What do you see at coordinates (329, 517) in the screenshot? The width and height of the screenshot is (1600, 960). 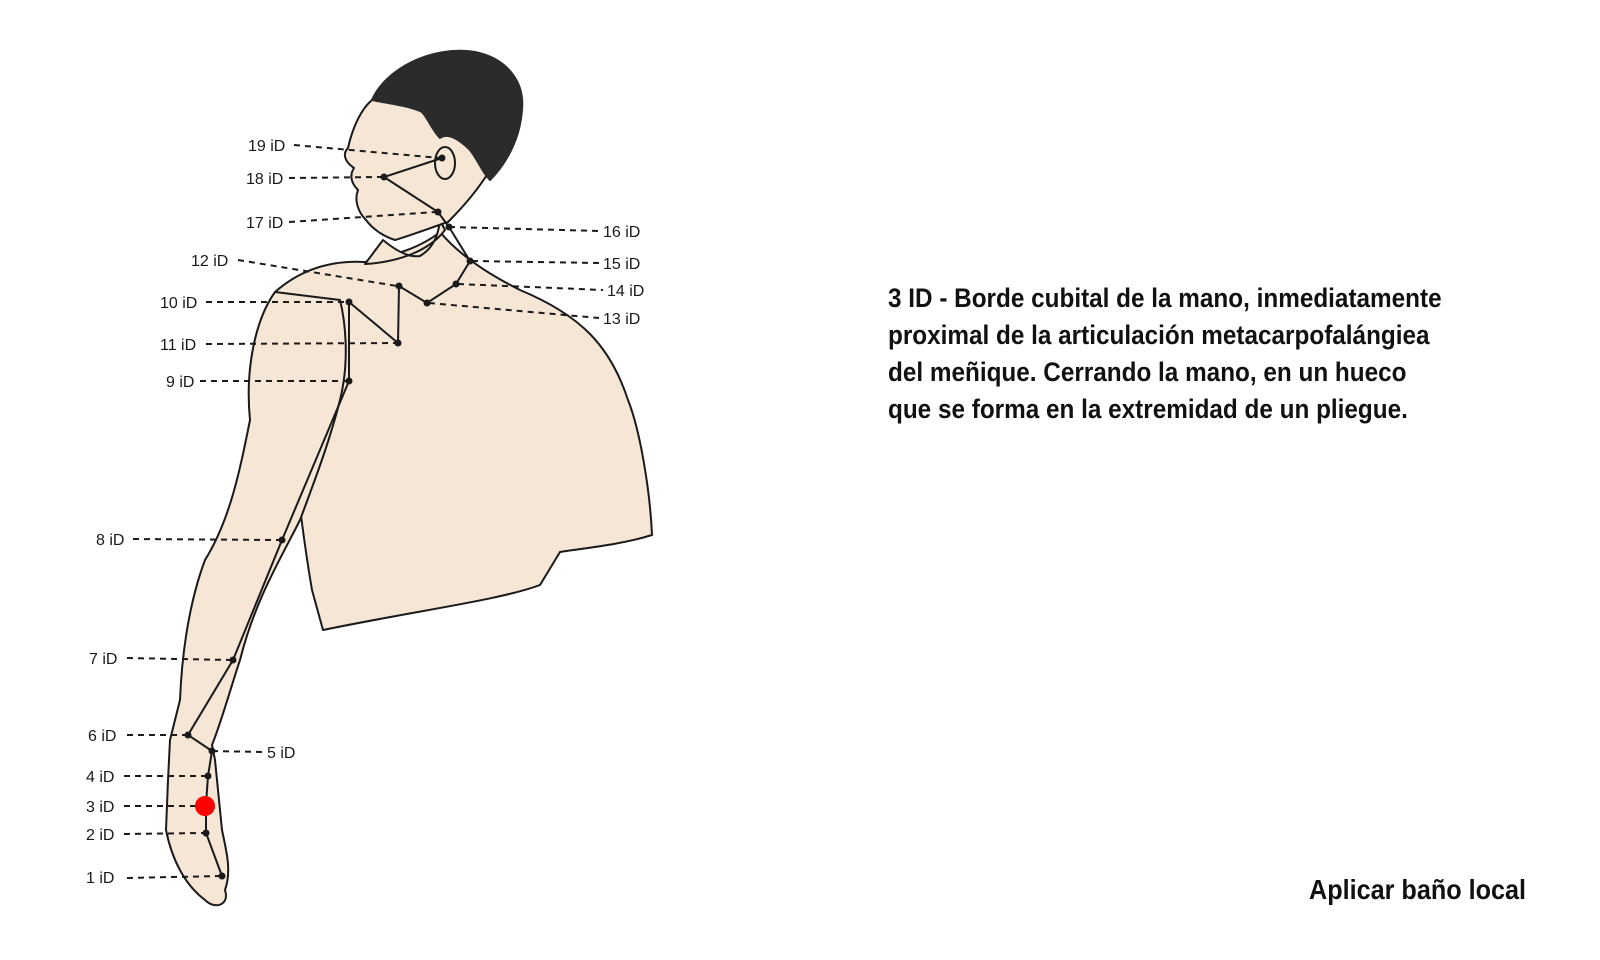 I see `acupoint-dots` at bounding box center [329, 517].